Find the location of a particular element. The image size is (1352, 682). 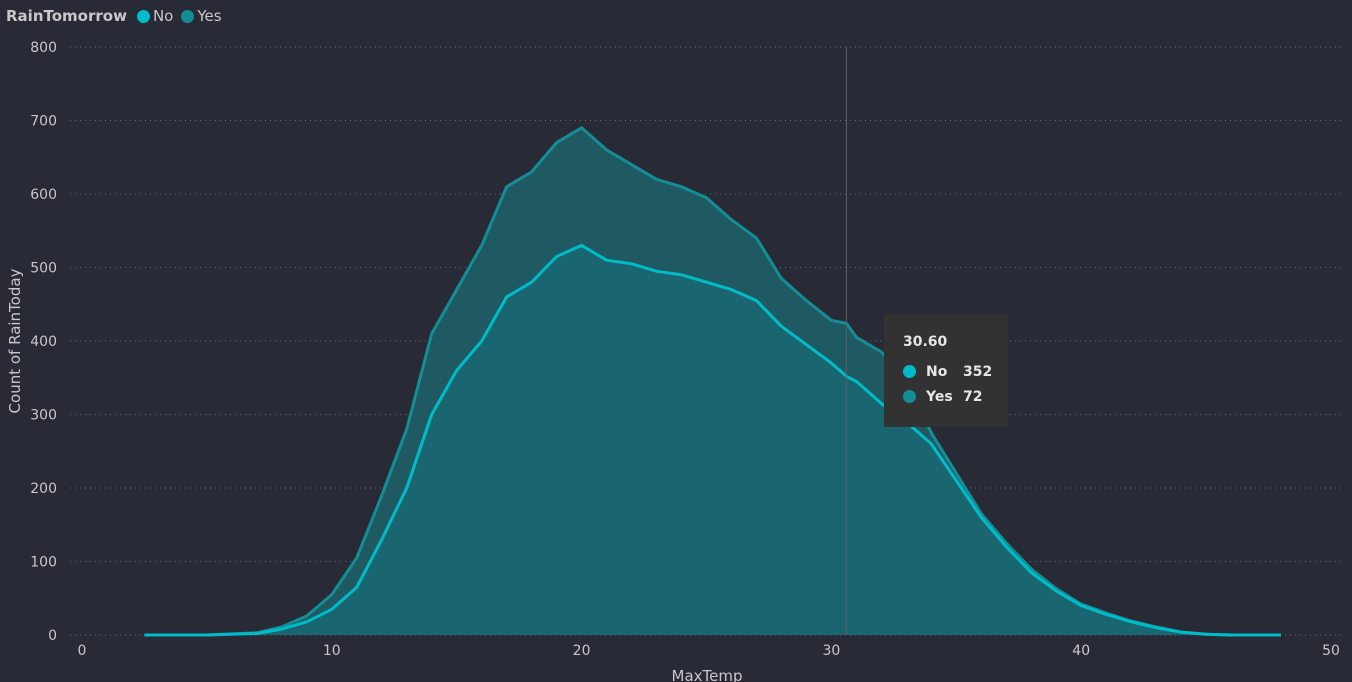

legend-label-no: No is located at coordinates (163, 16).